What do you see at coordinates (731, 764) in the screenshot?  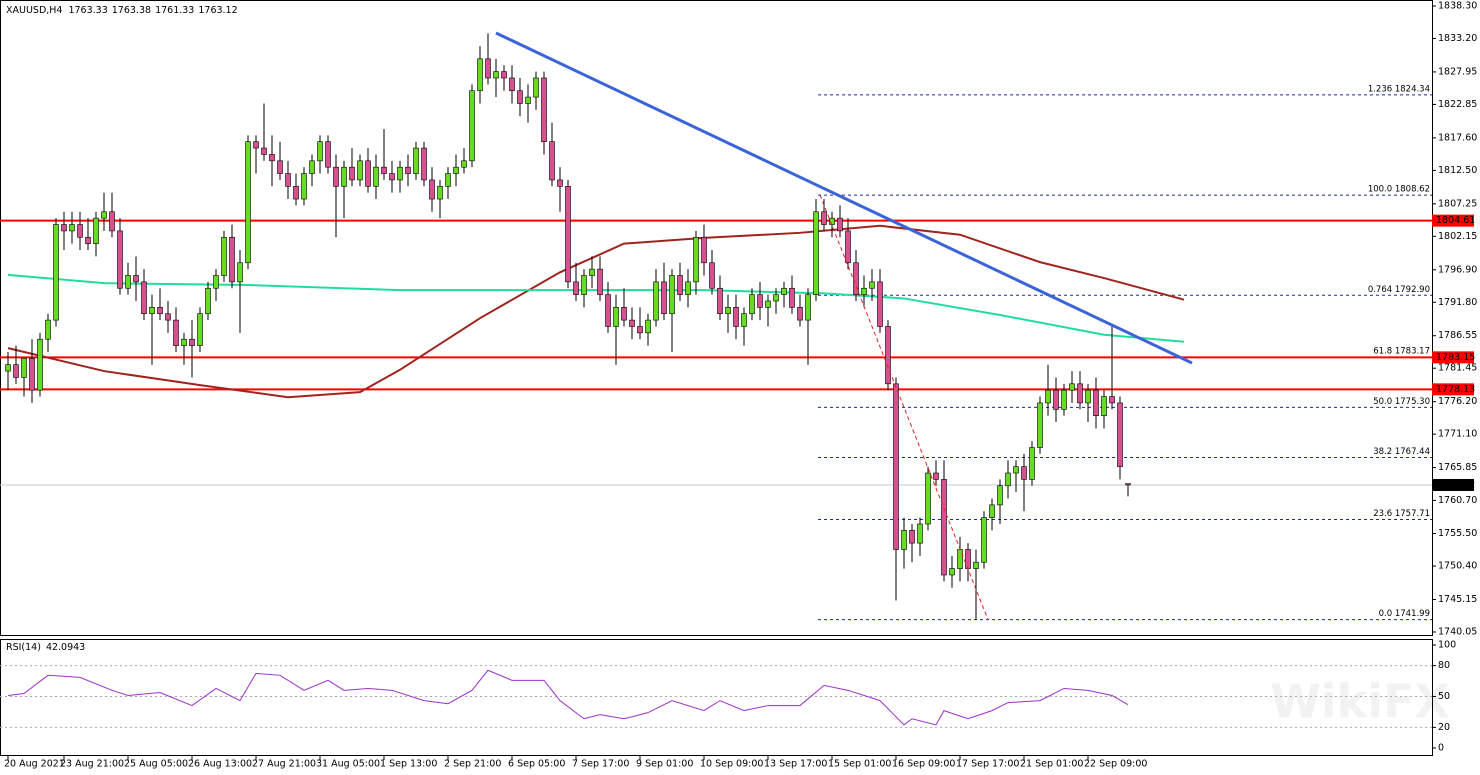 I see `x-tick-label: 10 Sep 09:00` at bounding box center [731, 764].